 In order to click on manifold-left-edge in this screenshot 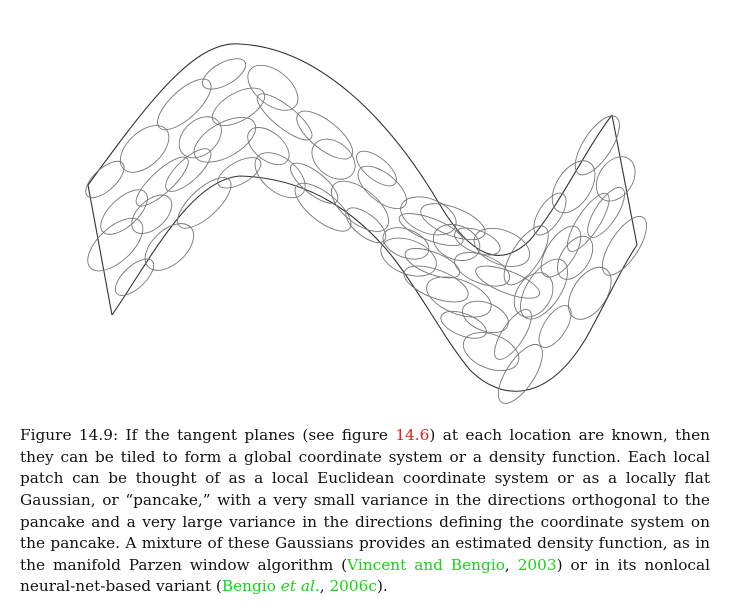, I will do `click(100, 250)`.